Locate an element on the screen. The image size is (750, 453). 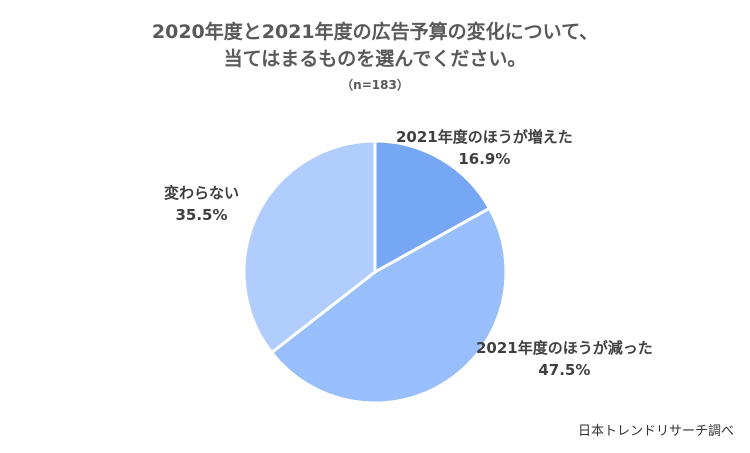
slice-label-unchanged: 変わらない 35.5% is located at coordinates (201, 204).